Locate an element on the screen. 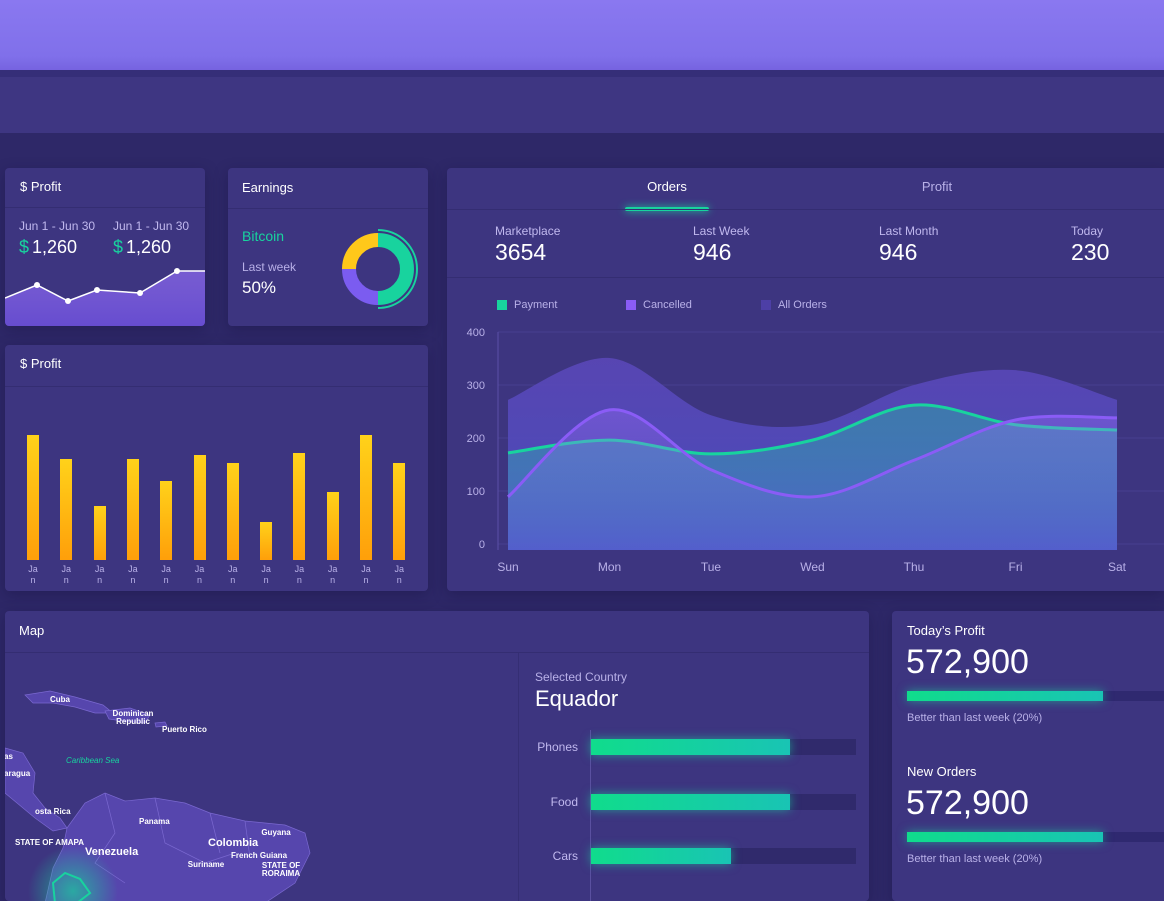 Image resolution: width=1164 pixels, height=901 pixels. map-label: STATE OF RORAIMA is located at coordinates (281, 869).